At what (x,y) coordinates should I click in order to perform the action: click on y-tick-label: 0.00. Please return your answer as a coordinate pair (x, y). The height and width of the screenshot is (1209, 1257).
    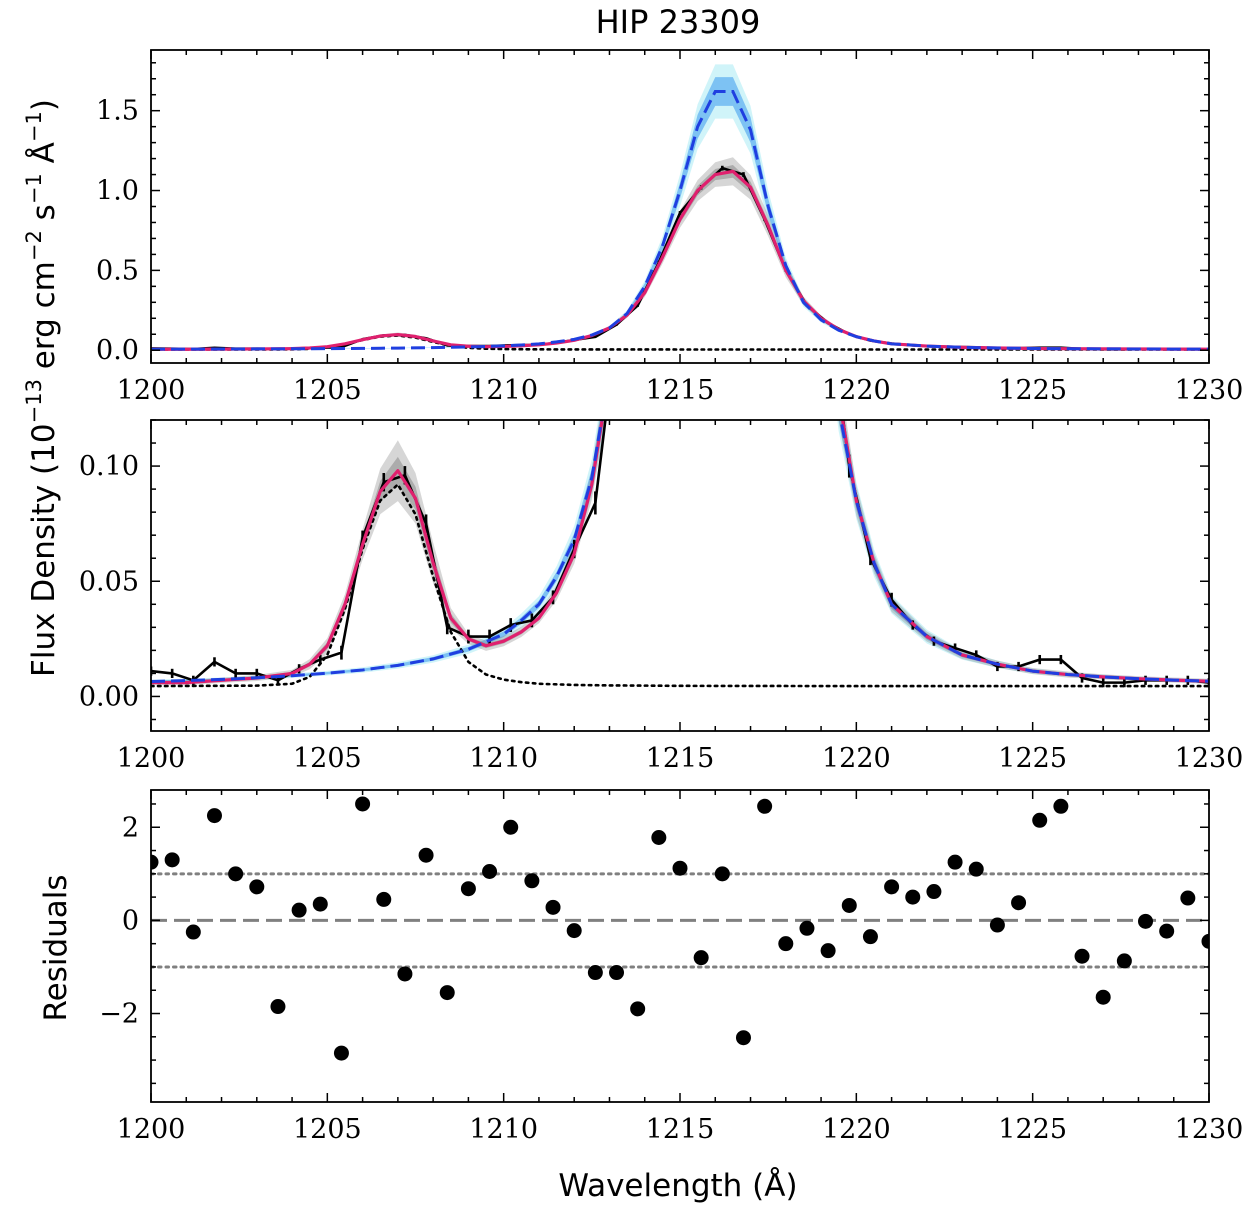
    Looking at the image, I should click on (109, 696).